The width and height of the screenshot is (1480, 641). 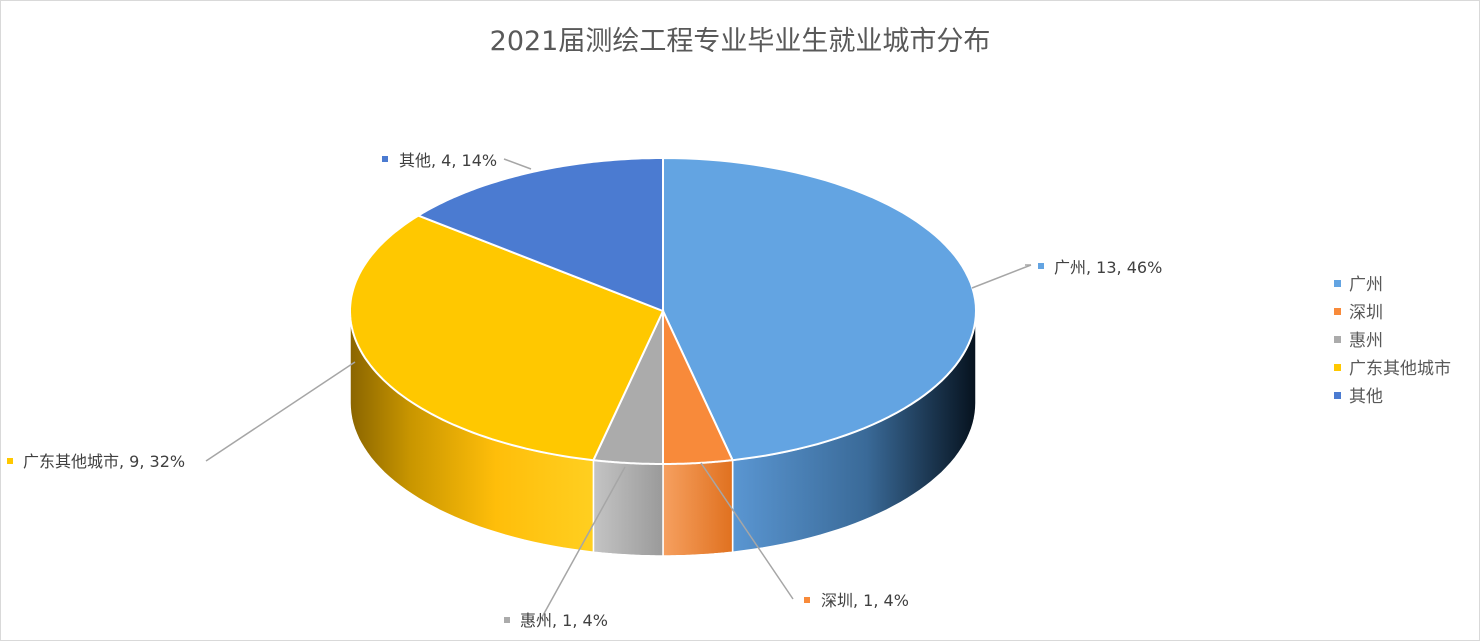 I want to click on data-label-广东其他城市: 广东其他城市, 9, 32%, so click(x=104, y=461).